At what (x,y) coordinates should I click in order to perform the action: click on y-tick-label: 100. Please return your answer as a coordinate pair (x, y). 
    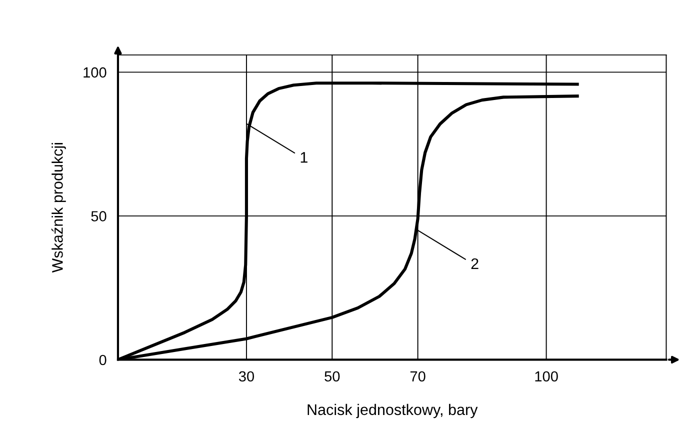
    Looking at the image, I should click on (95, 72).